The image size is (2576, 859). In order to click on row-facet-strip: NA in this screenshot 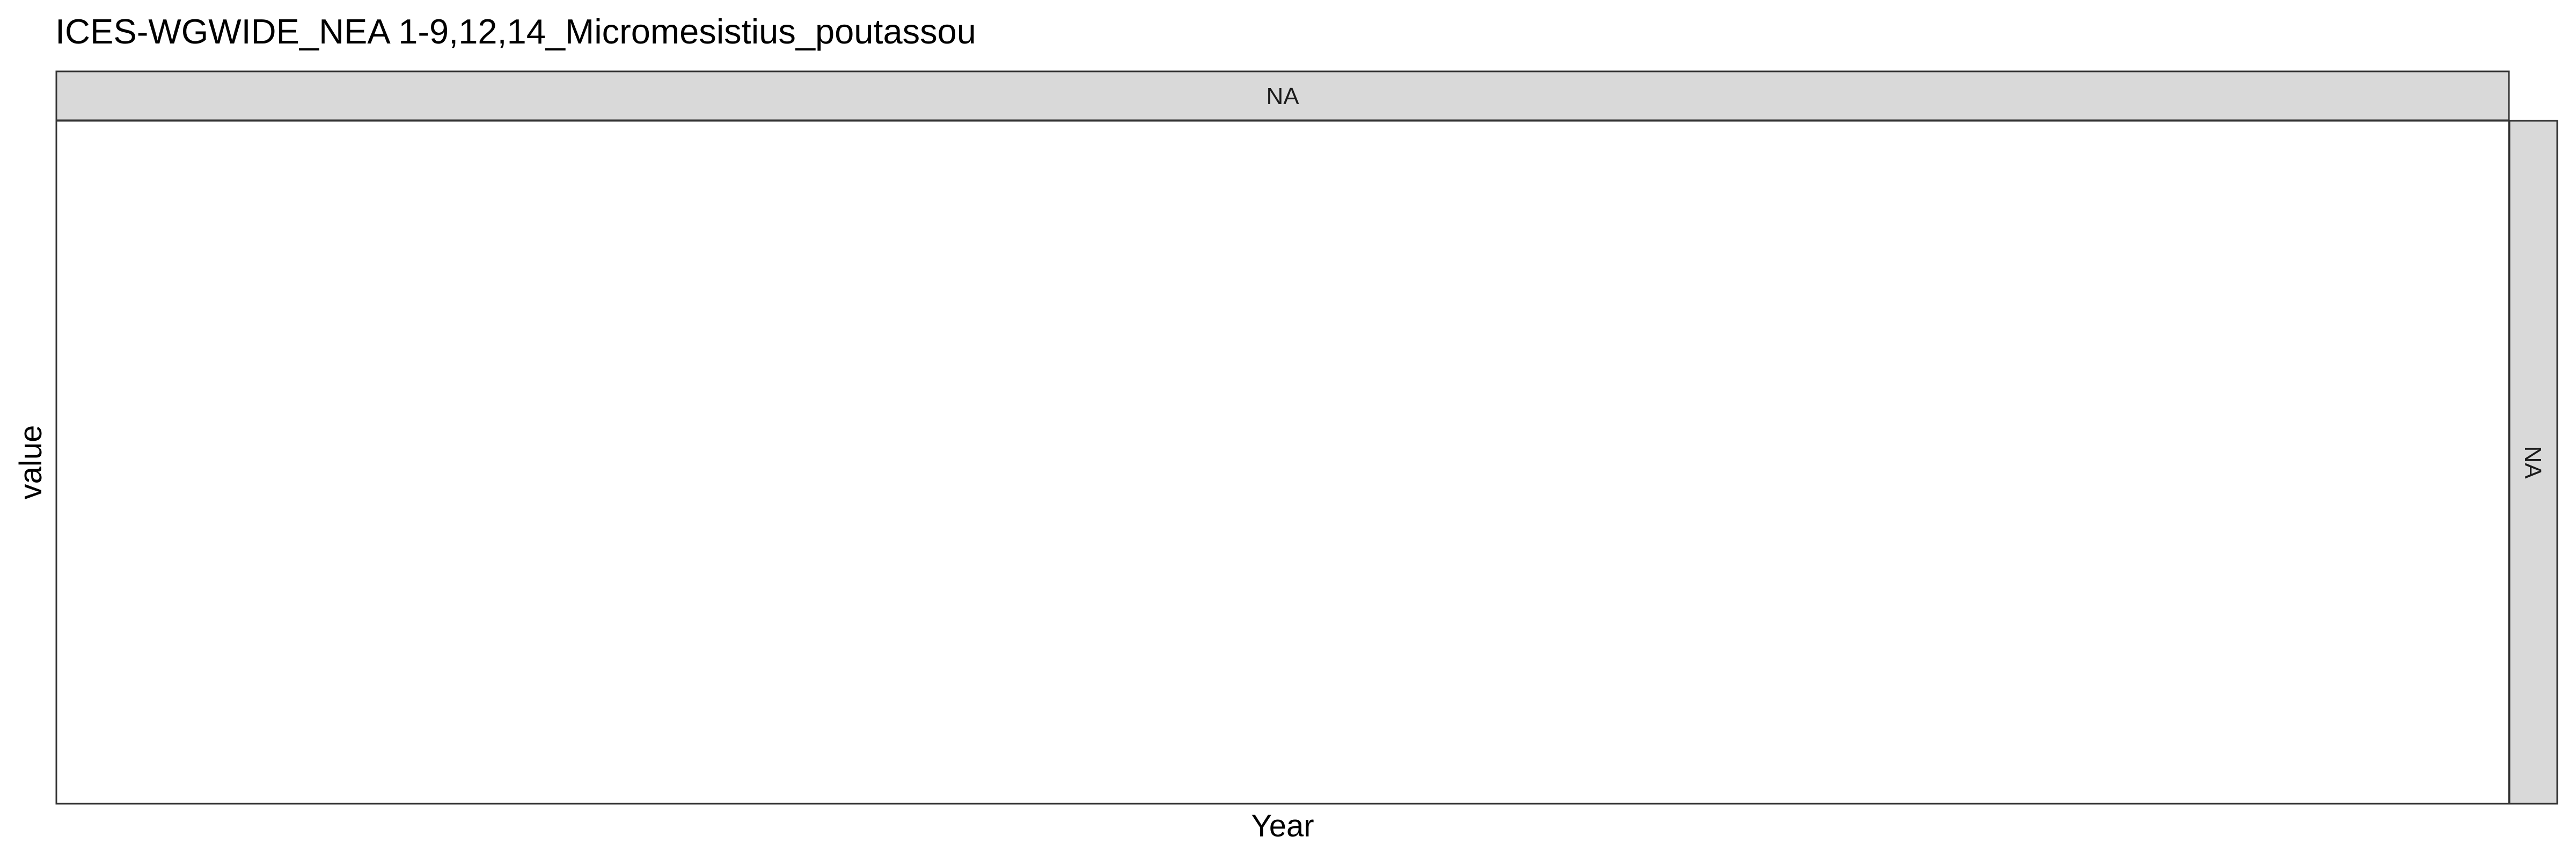, I will do `click(2533, 462)`.